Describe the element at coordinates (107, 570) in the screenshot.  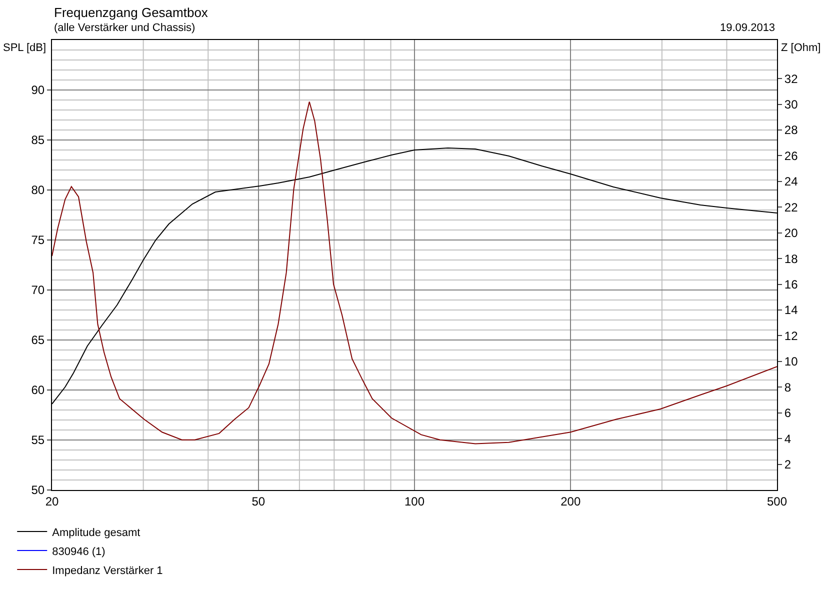
I see `legend-label: Impedanz Verstärker 1` at that location.